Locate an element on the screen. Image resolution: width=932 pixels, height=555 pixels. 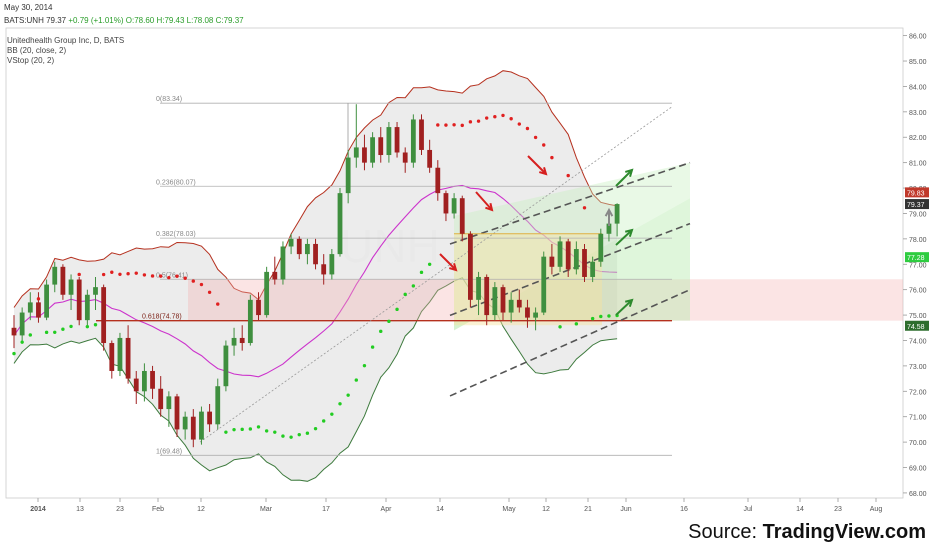
price-tag-label: 74.58 is located at coordinates (916, 327).